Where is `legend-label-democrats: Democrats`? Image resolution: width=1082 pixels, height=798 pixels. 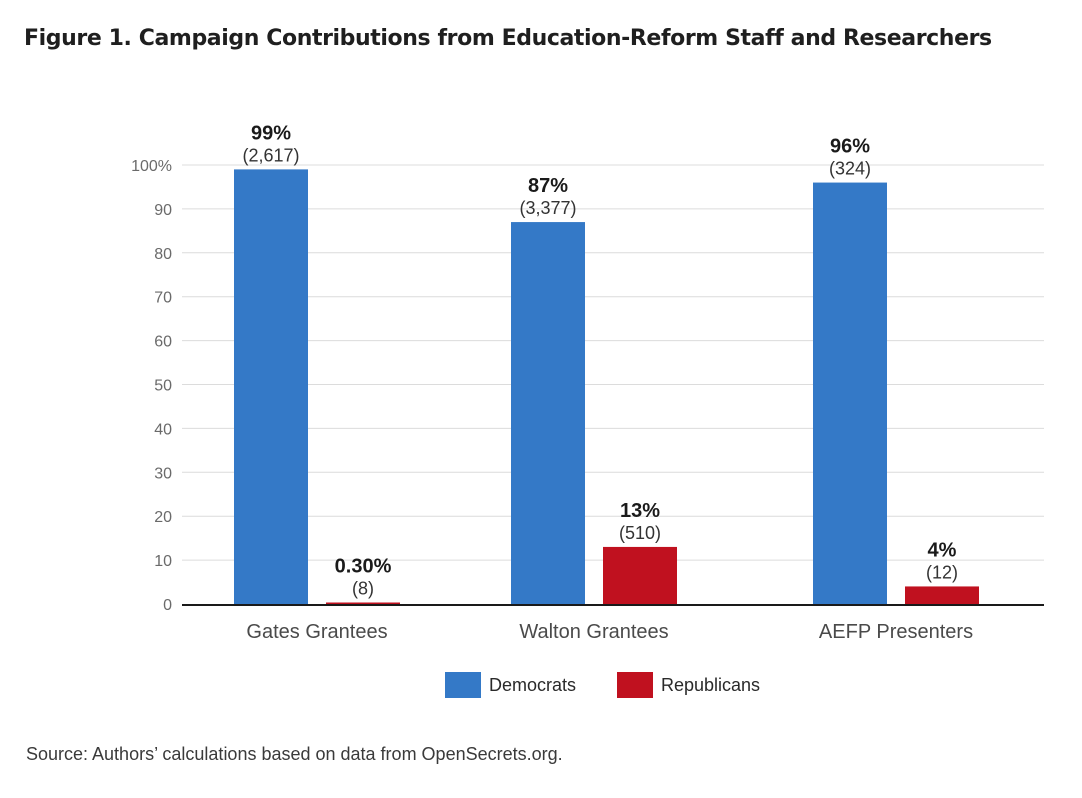
legend-label-democrats: Democrats is located at coordinates (533, 684).